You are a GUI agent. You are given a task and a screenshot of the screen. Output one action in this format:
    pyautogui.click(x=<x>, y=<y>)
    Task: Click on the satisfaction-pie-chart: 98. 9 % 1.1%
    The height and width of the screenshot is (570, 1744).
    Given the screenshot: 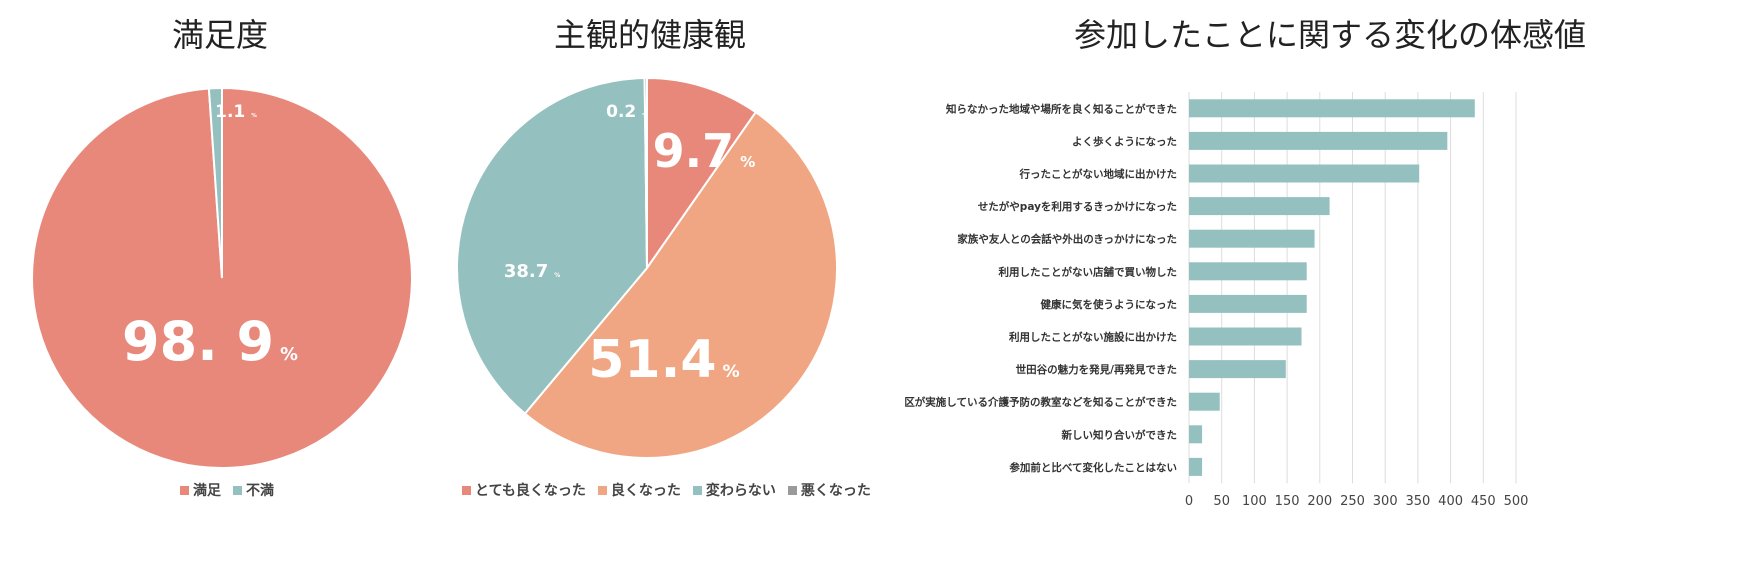 What is the action you would take?
    pyautogui.click(x=222, y=277)
    